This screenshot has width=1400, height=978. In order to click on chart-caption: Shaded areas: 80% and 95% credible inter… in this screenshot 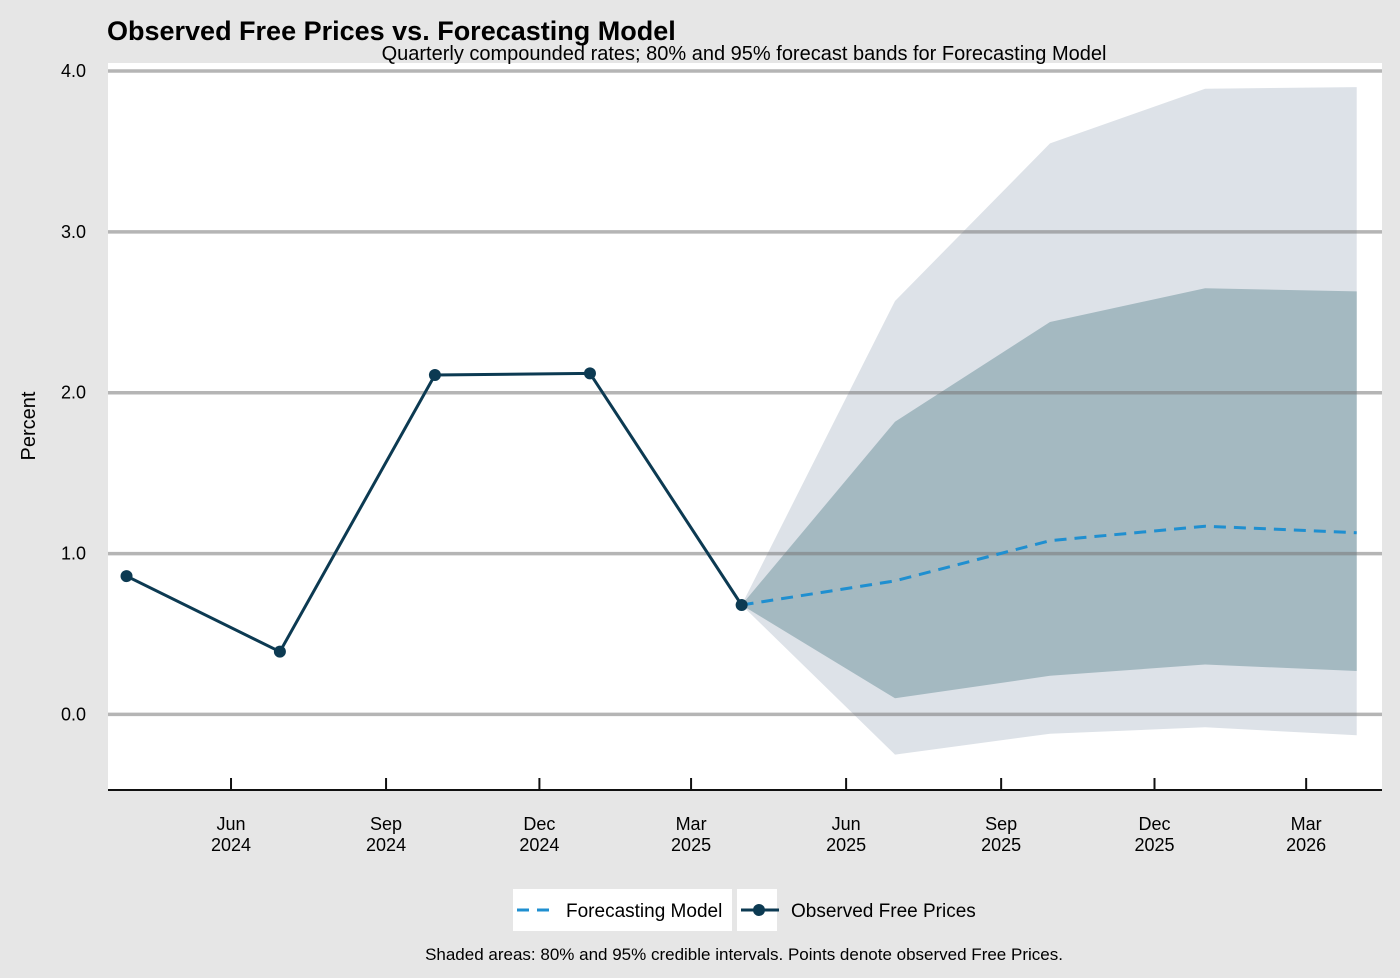, I will do `click(744, 954)`.